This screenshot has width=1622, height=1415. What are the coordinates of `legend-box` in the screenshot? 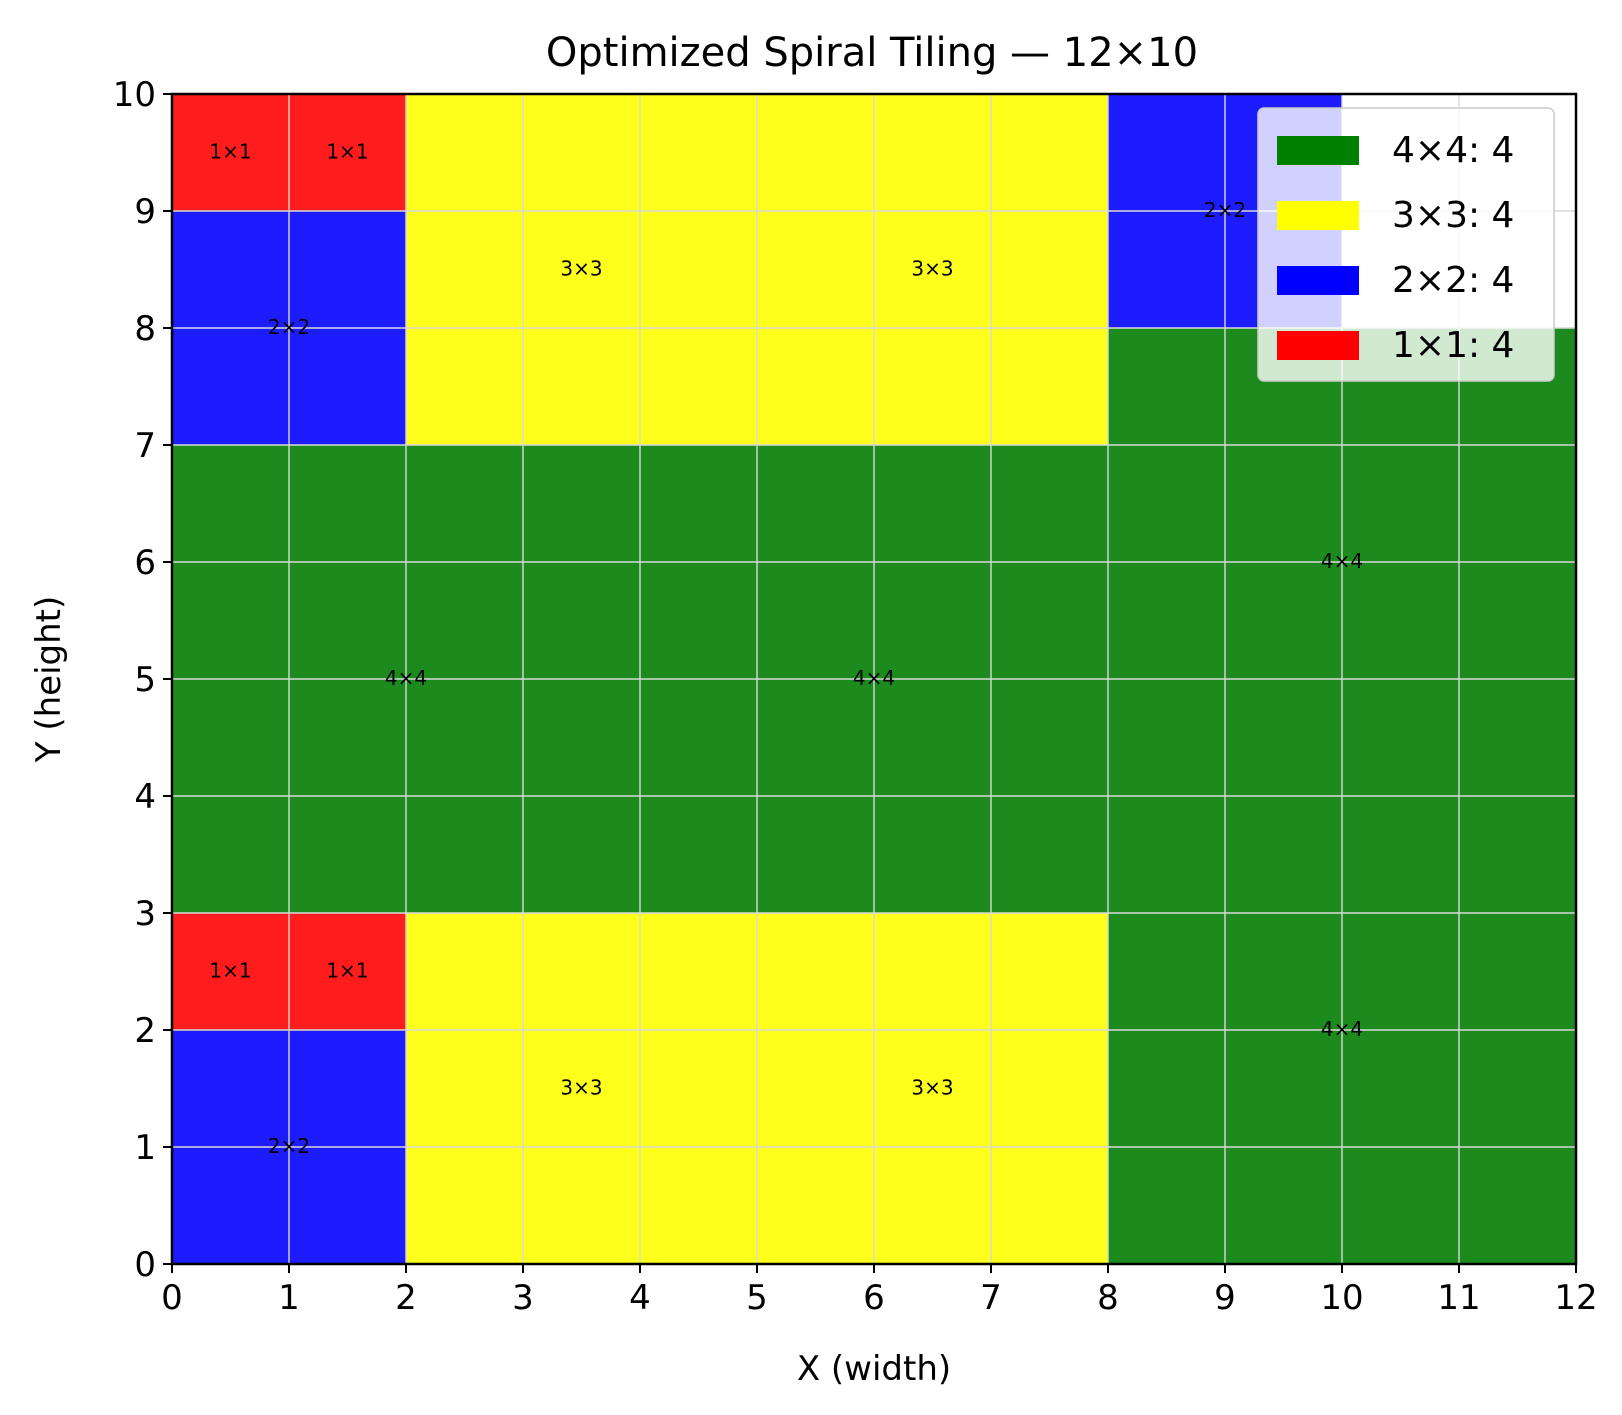 It's located at (1406, 244).